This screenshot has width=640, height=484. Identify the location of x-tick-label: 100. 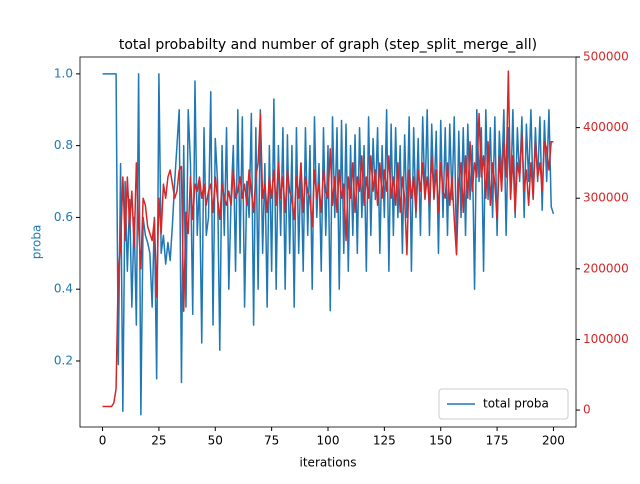
(328, 441).